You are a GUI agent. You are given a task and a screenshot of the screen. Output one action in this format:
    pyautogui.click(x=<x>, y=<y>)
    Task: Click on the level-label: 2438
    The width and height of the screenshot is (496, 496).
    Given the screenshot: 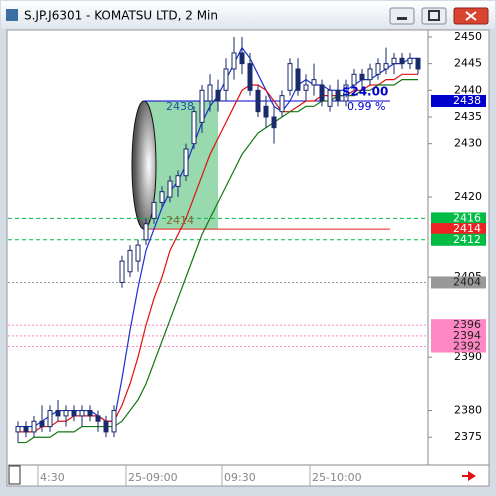 What is the action you would take?
    pyautogui.click(x=467, y=100)
    